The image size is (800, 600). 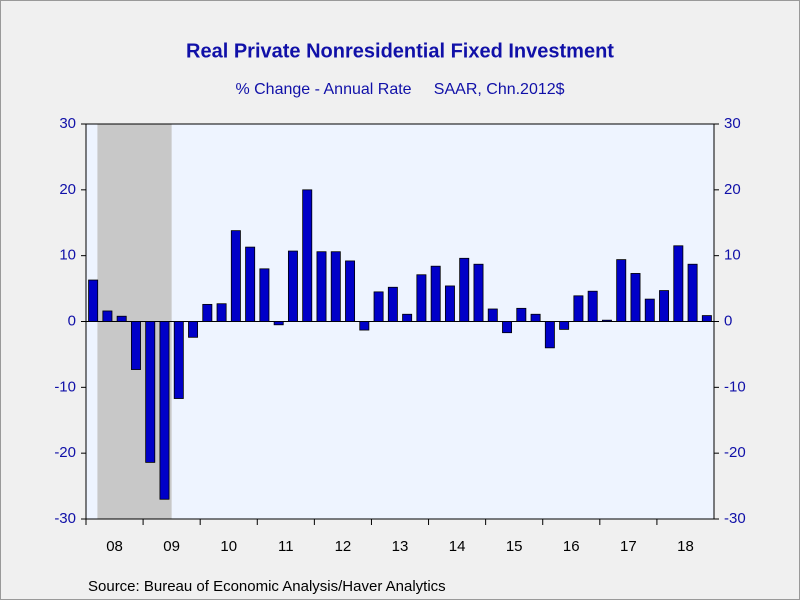 I want to click on x-tick-label: 10, so click(x=228, y=546).